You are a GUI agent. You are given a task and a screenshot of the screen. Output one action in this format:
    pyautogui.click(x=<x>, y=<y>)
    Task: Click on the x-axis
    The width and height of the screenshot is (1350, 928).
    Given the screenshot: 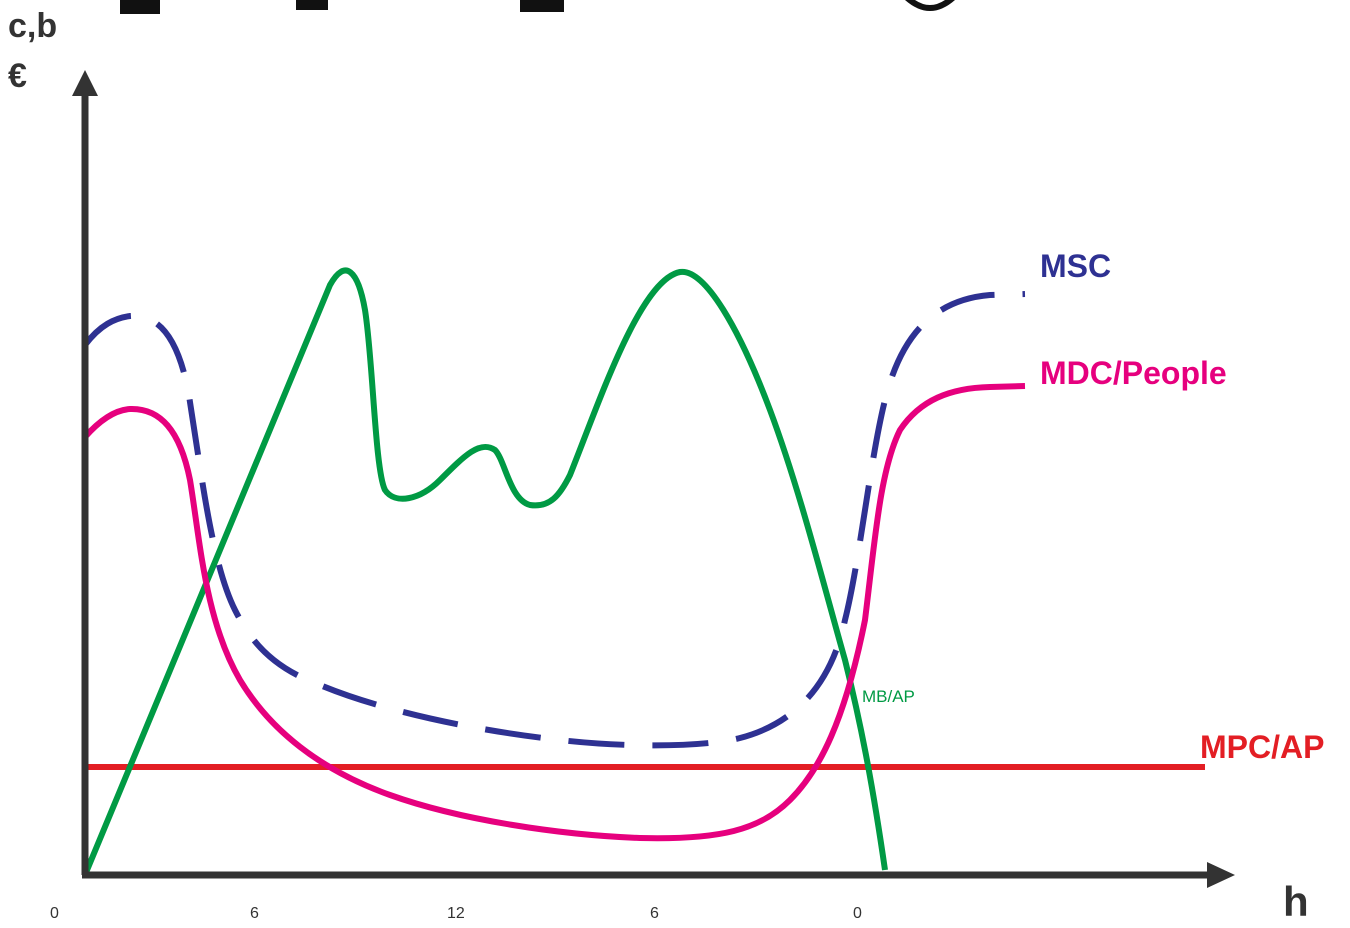 What is the action you would take?
    pyautogui.click(x=658, y=875)
    